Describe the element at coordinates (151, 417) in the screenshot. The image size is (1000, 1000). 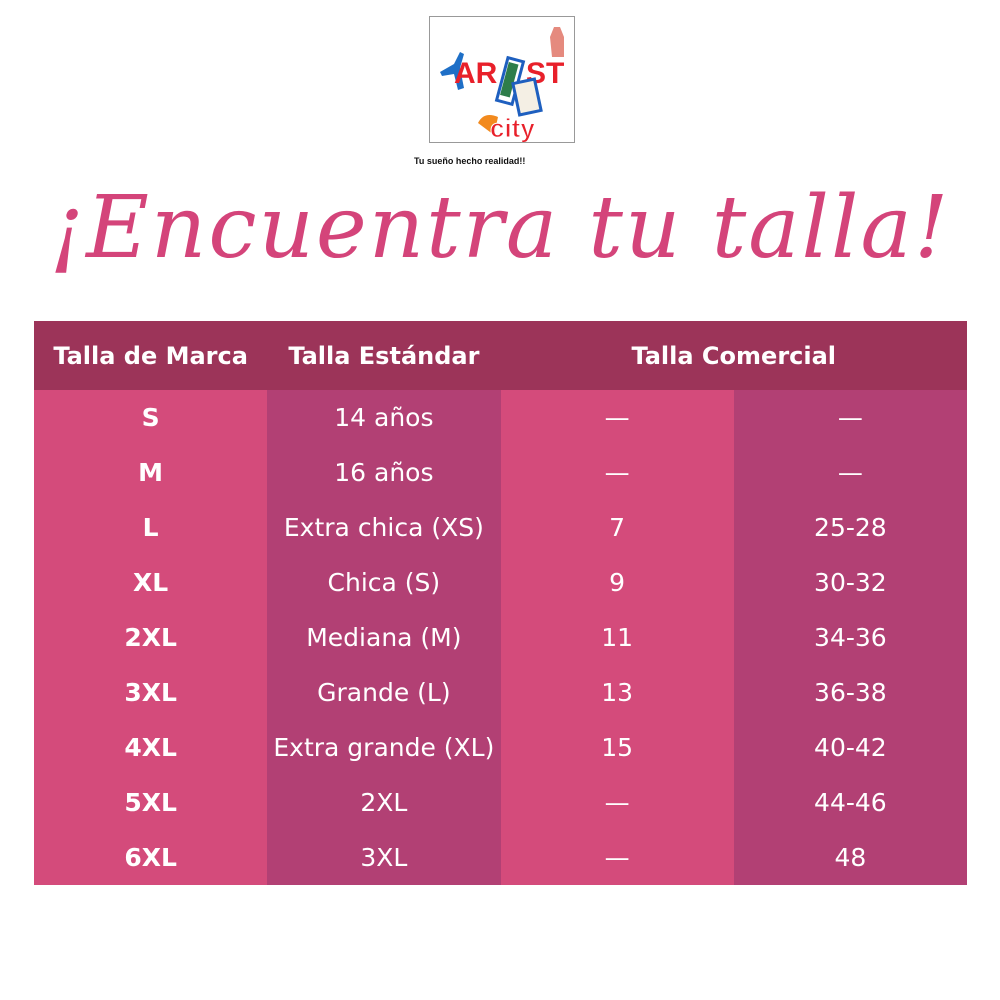
I see `cell-talla-marca: S` at that location.